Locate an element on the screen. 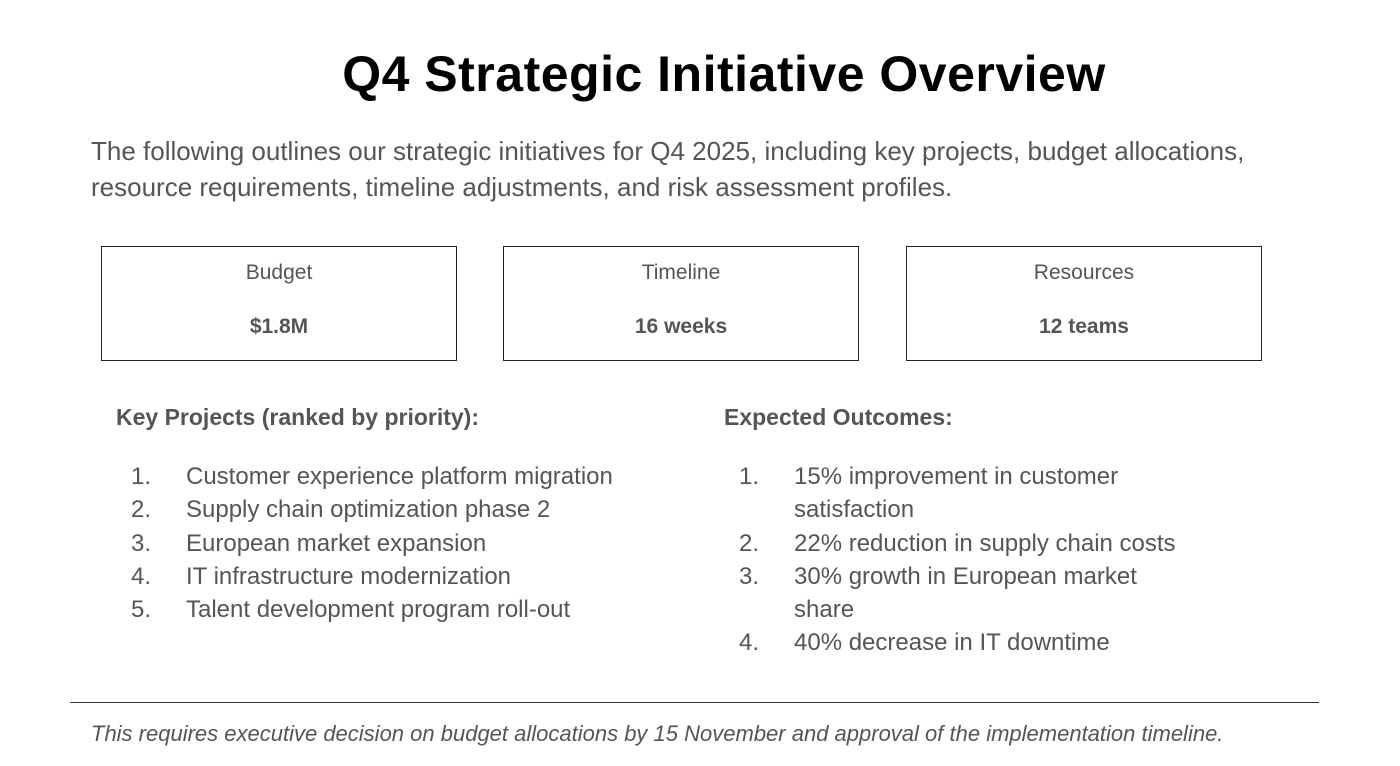 The height and width of the screenshot is (766, 1400). list-item: 2. Supply chain optimization phase 2 is located at coordinates (401, 509).